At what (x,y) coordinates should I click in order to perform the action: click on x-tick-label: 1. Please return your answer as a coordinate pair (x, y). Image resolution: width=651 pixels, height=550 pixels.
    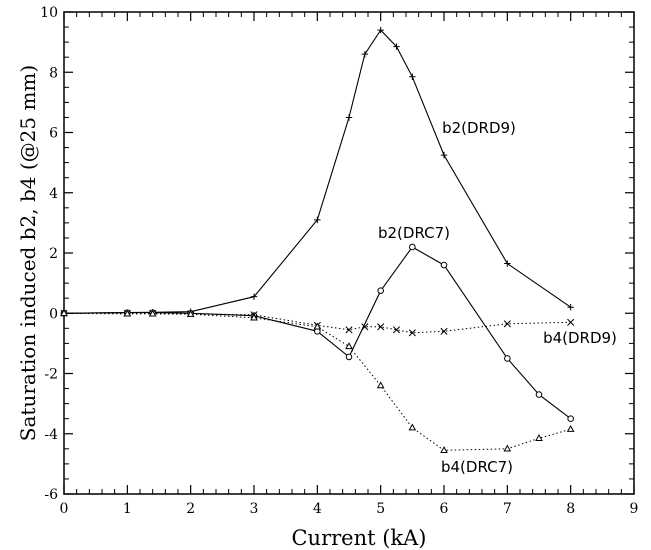
    Looking at the image, I should click on (127, 509).